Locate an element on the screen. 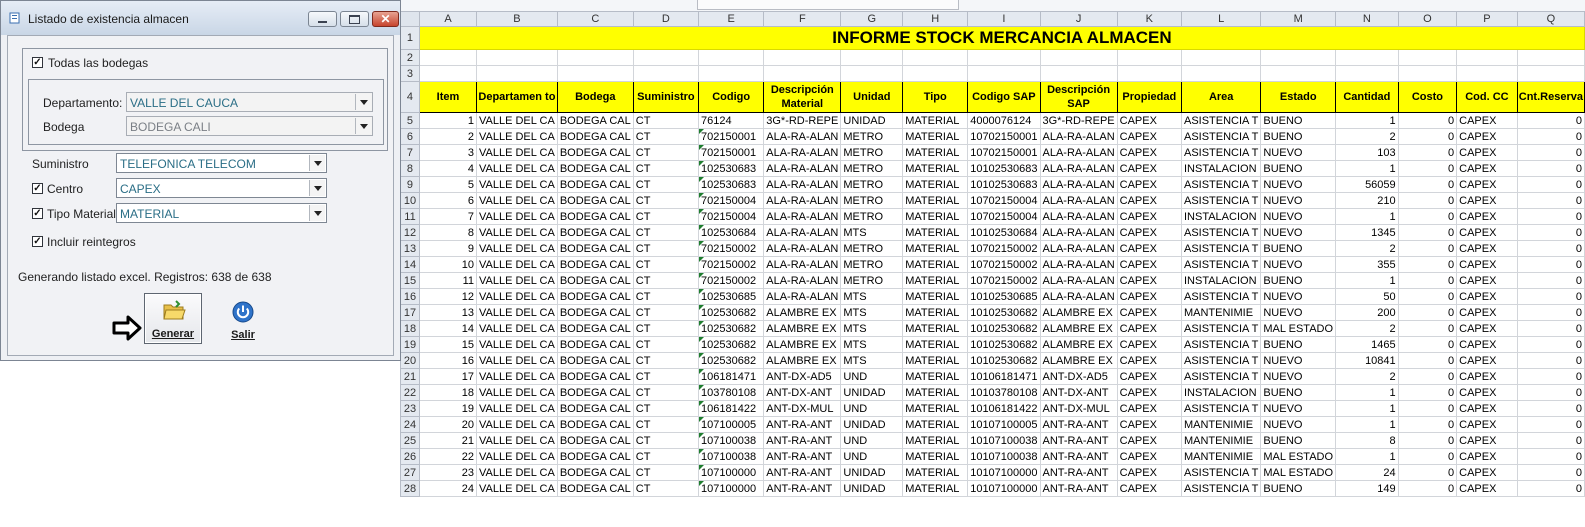  cell: 702150001 is located at coordinates (731, 136).